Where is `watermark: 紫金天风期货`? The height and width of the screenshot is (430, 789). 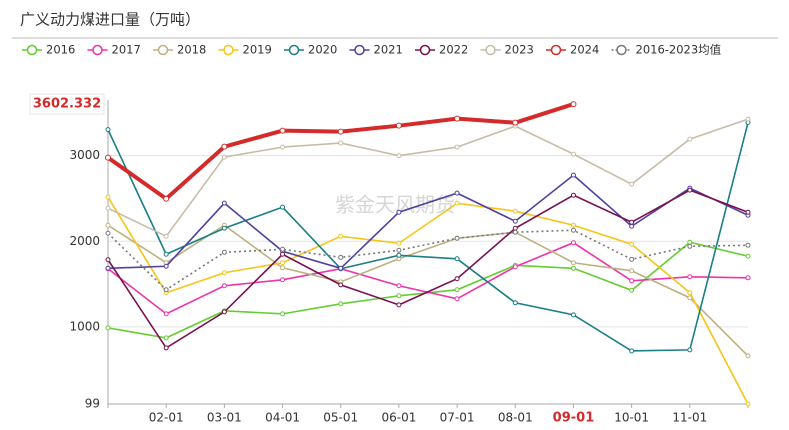 watermark: 紫金天风期货 is located at coordinates (395, 205).